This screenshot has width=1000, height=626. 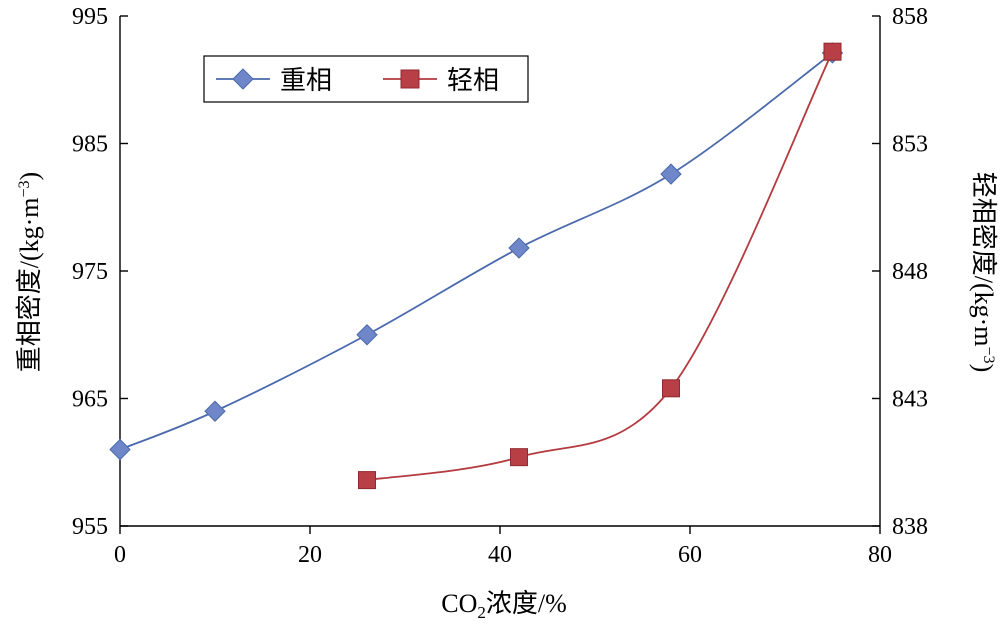 I want to click on left-y-tick-label: 955, so click(x=90, y=527).